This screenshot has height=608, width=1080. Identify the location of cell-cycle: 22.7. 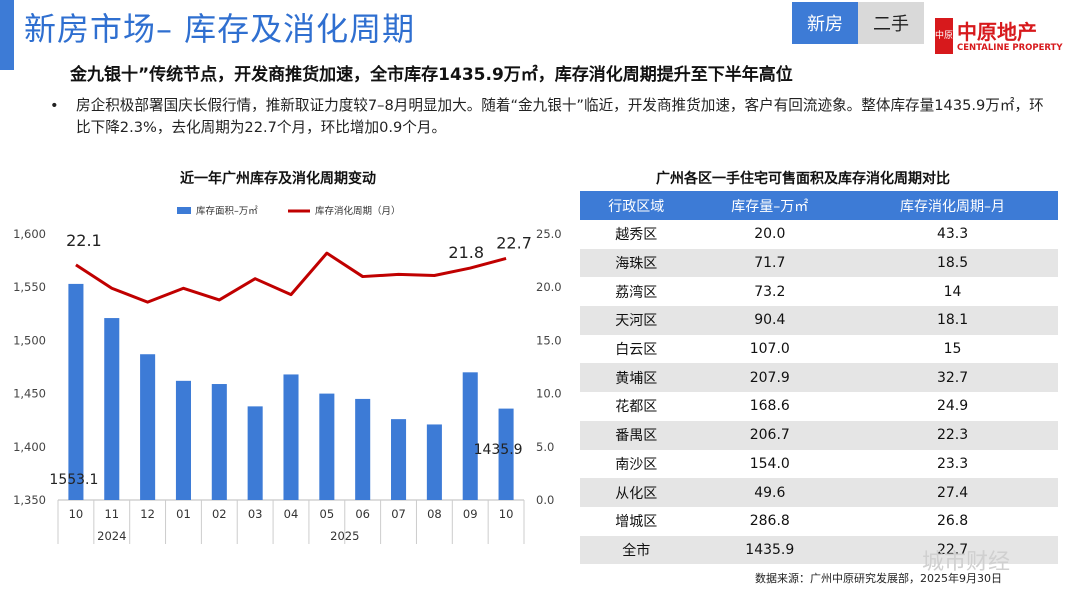
(952, 550).